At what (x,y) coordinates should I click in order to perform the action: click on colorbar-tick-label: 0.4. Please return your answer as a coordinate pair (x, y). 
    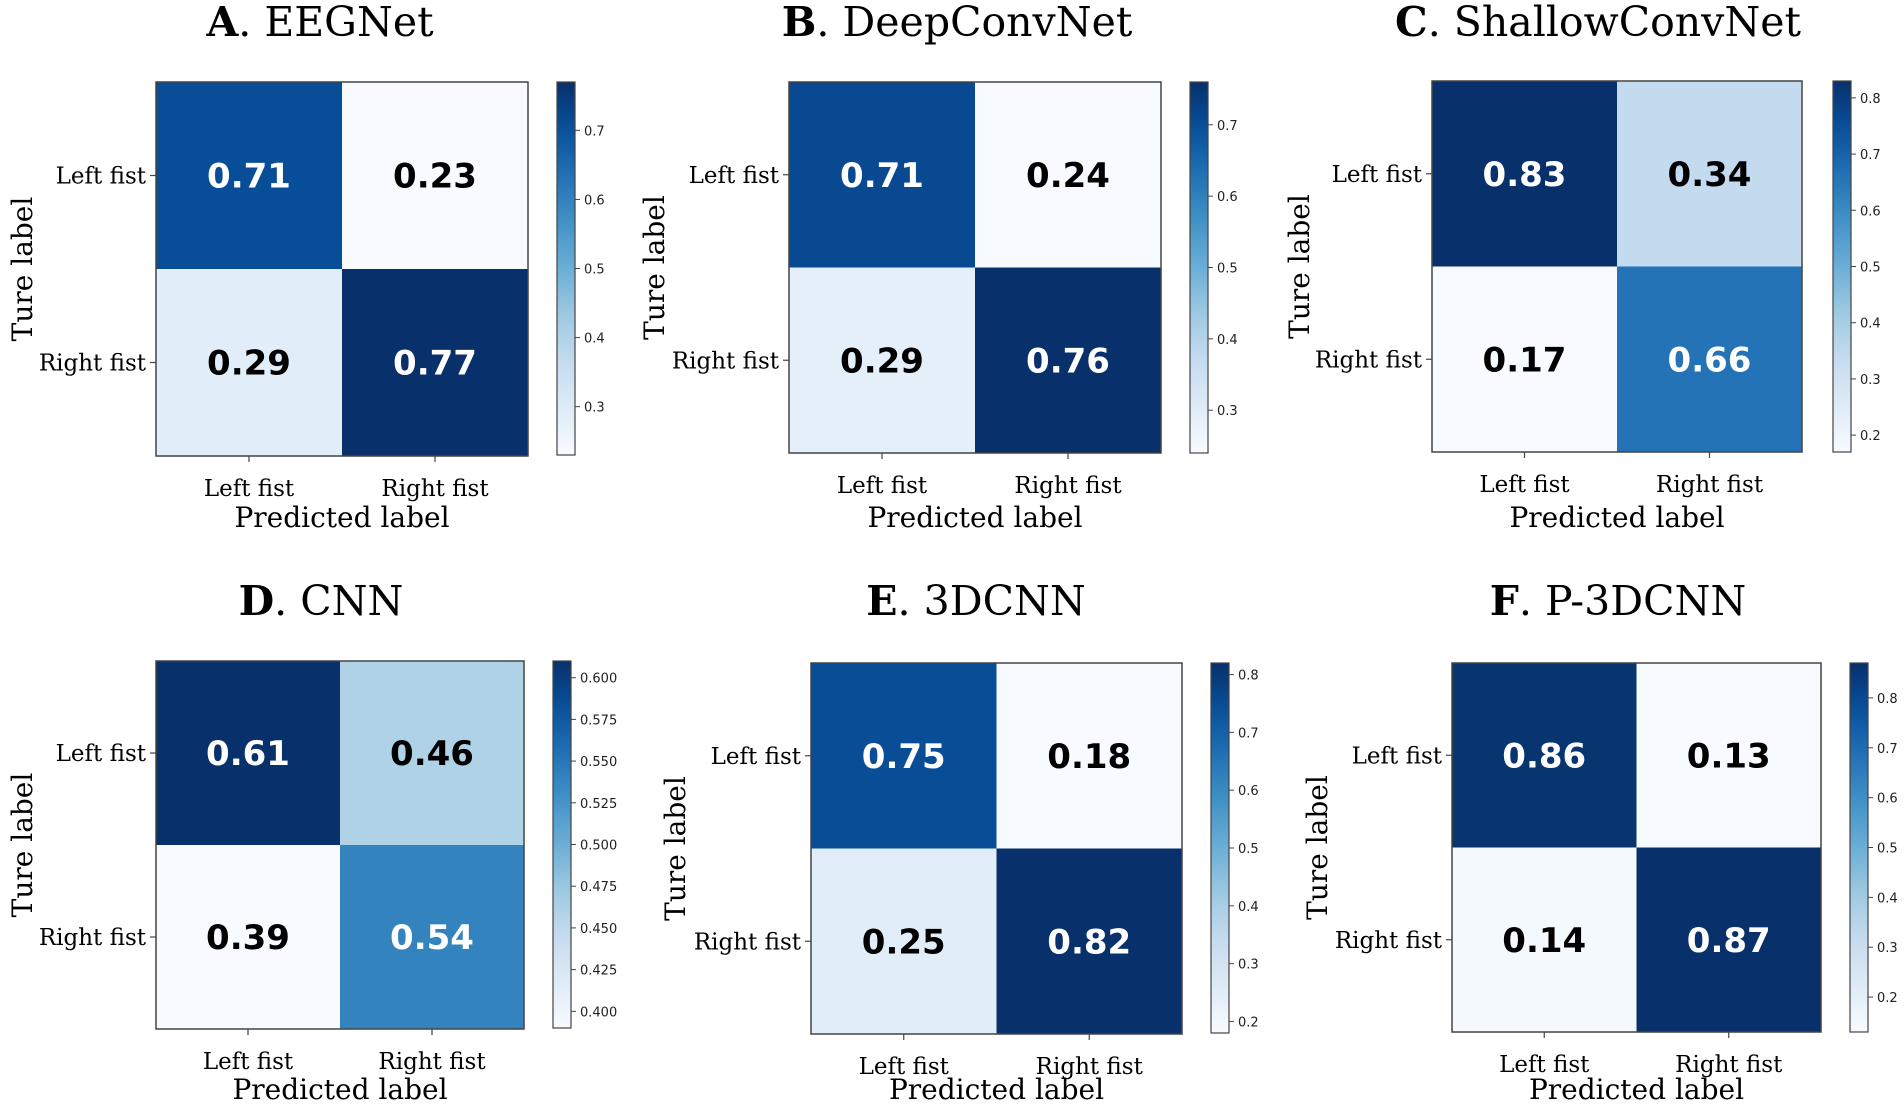
    Looking at the image, I should click on (1870, 324).